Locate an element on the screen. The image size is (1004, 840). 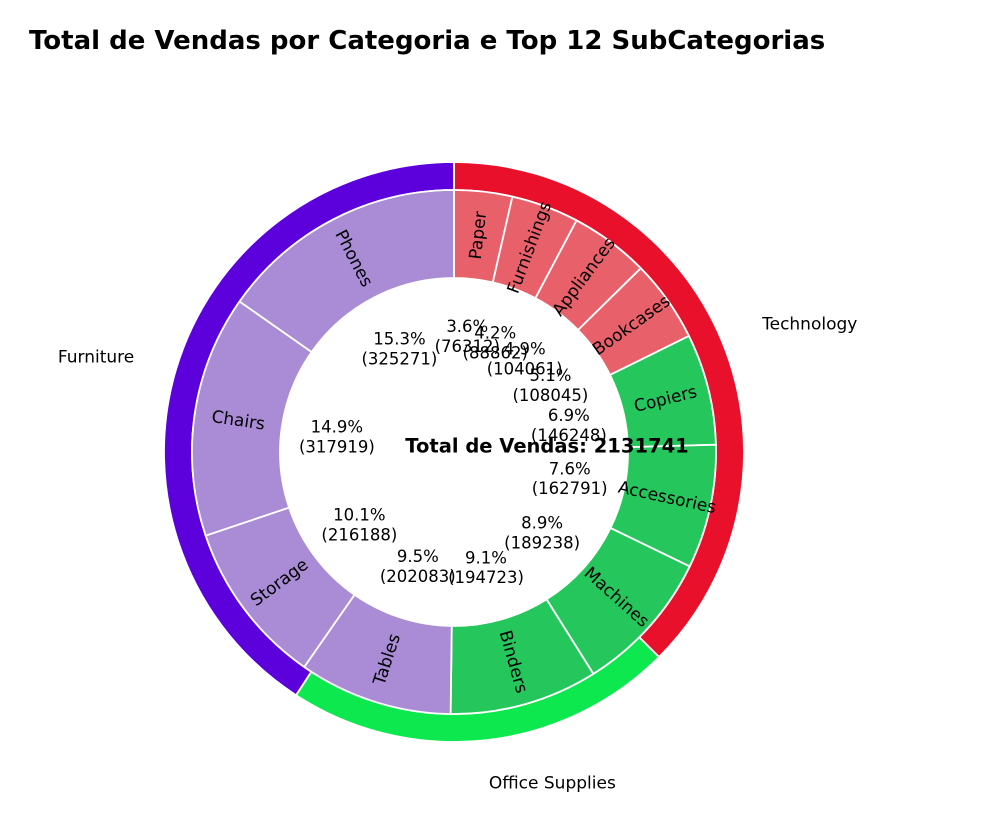
slice-value-label-machines: 8.9% (189238) is located at coordinates (542, 533).